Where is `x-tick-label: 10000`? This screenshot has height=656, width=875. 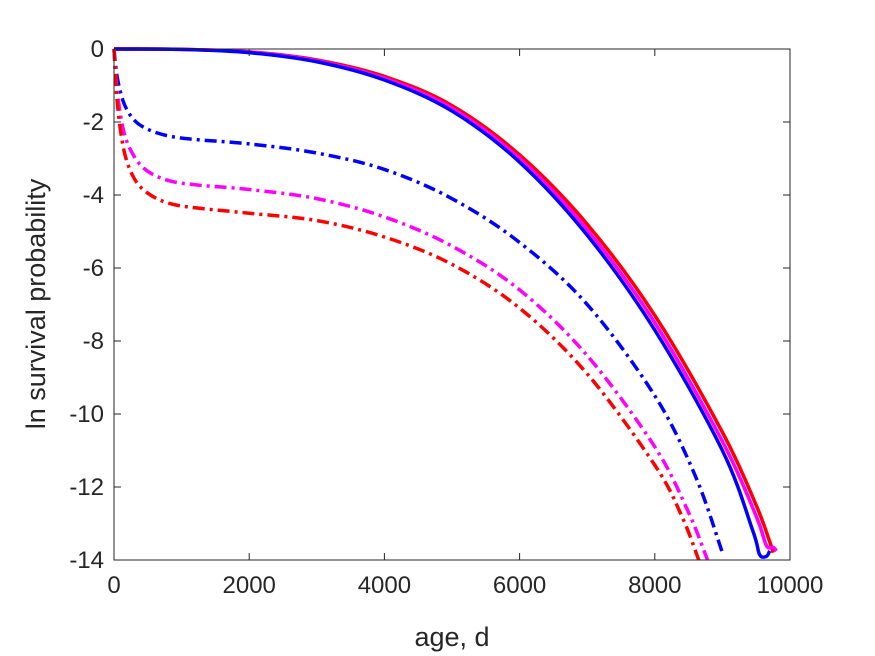 x-tick-label: 10000 is located at coordinates (790, 585).